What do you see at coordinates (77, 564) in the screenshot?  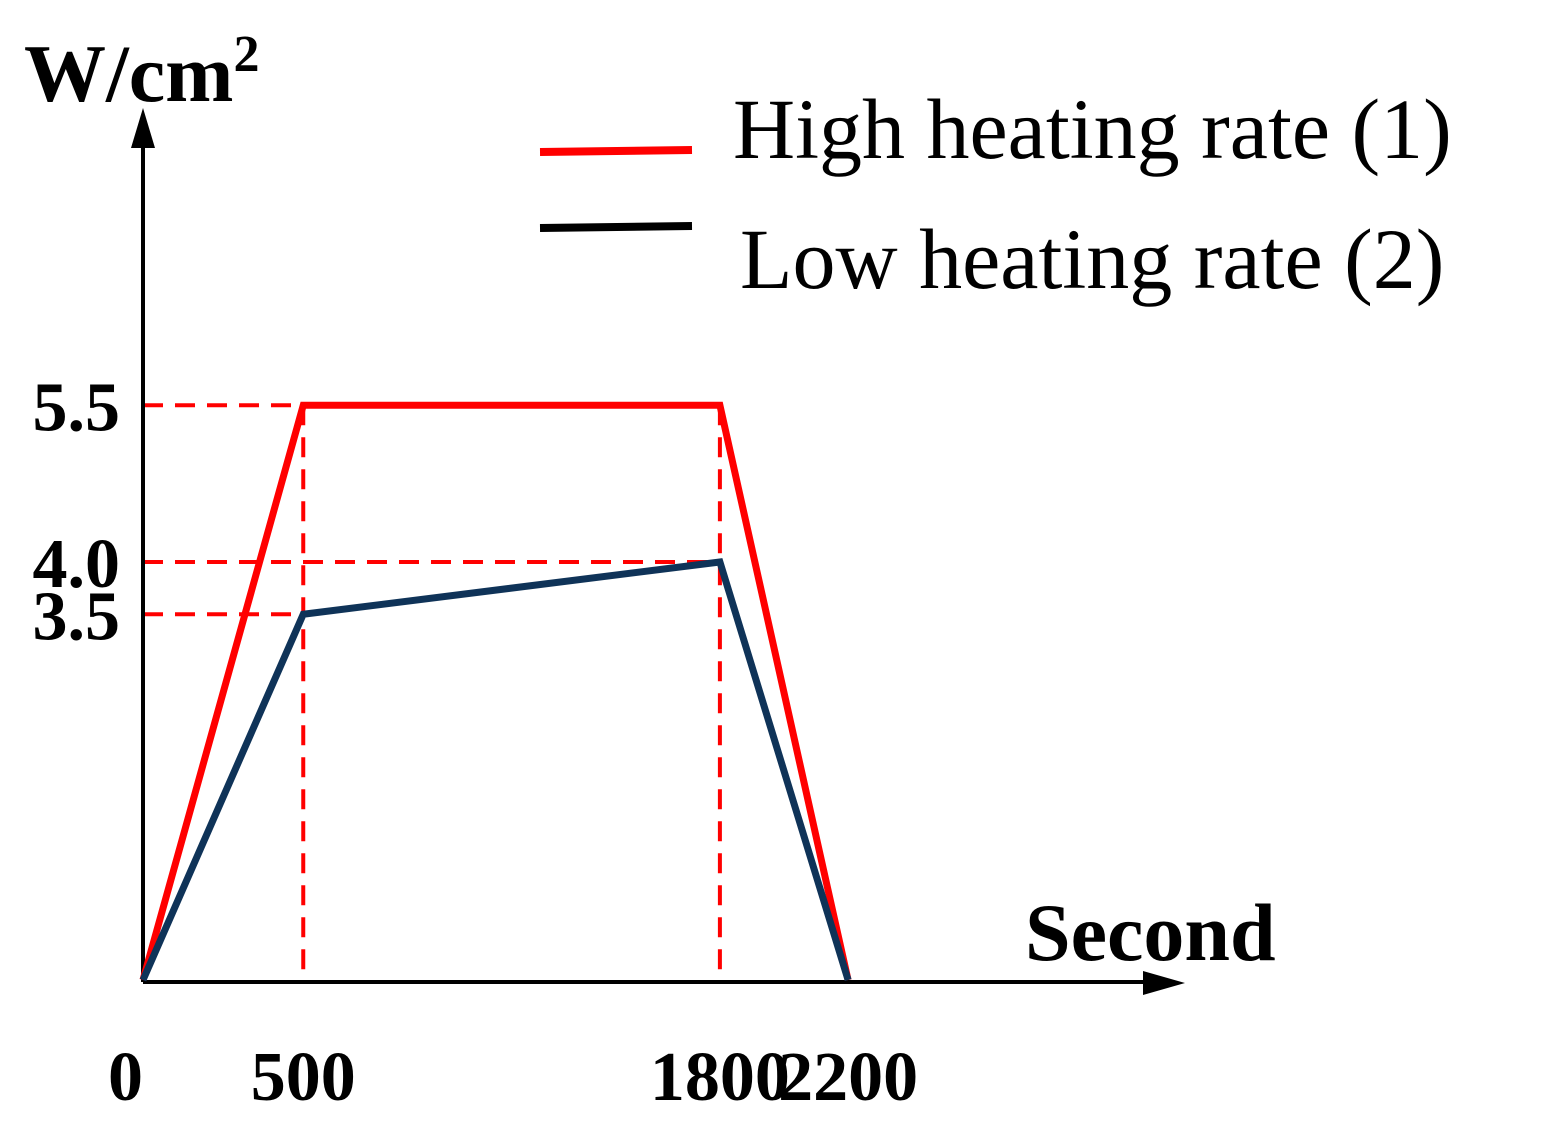 I see `y-tick-label: 4.0` at bounding box center [77, 564].